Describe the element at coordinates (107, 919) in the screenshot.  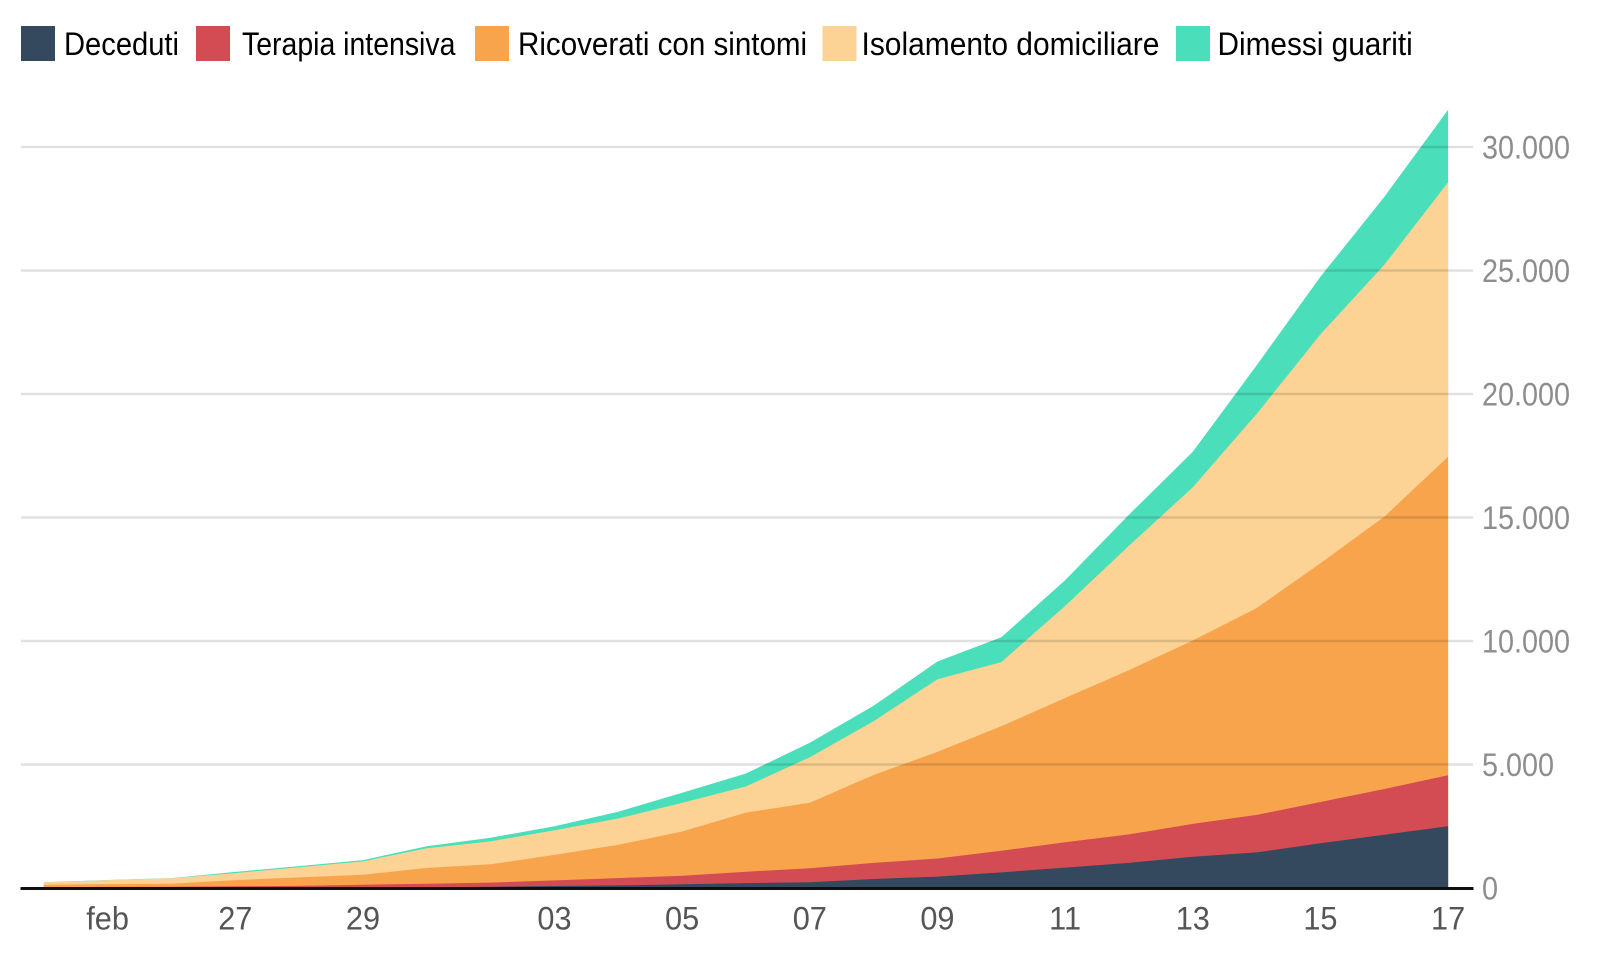
I see `svg-text: feb` at that location.